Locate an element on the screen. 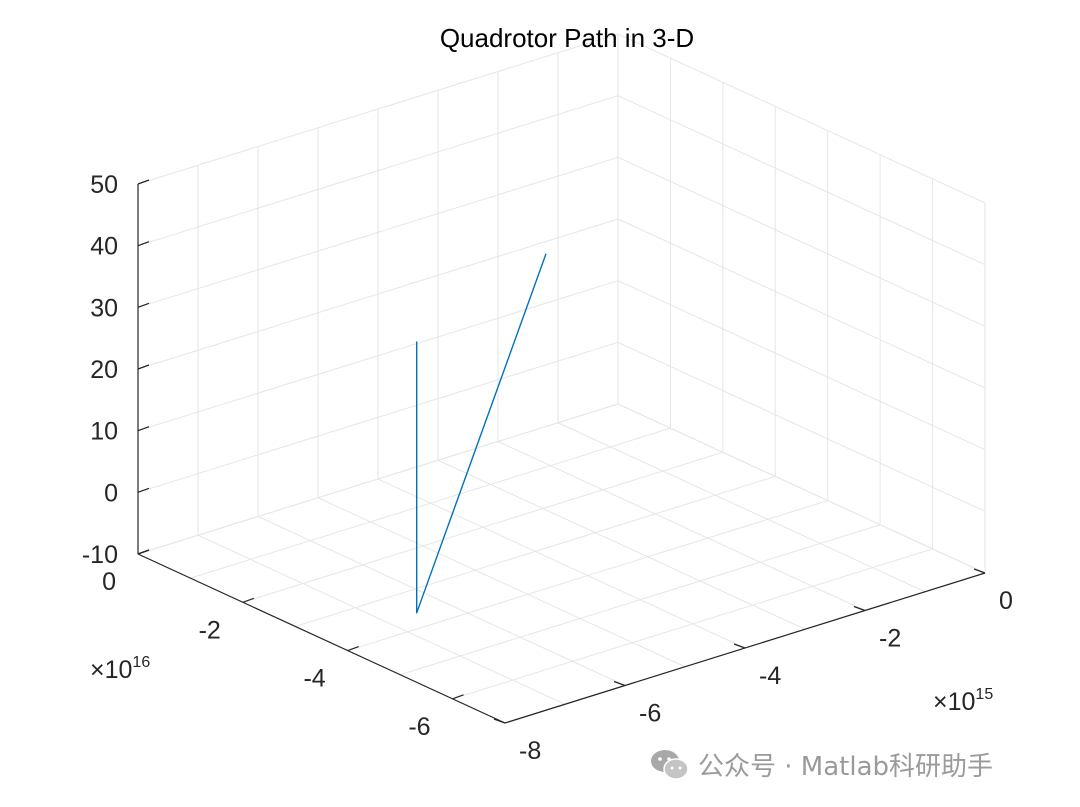 The image size is (1080, 807). data-series is located at coordinates (481, 433).